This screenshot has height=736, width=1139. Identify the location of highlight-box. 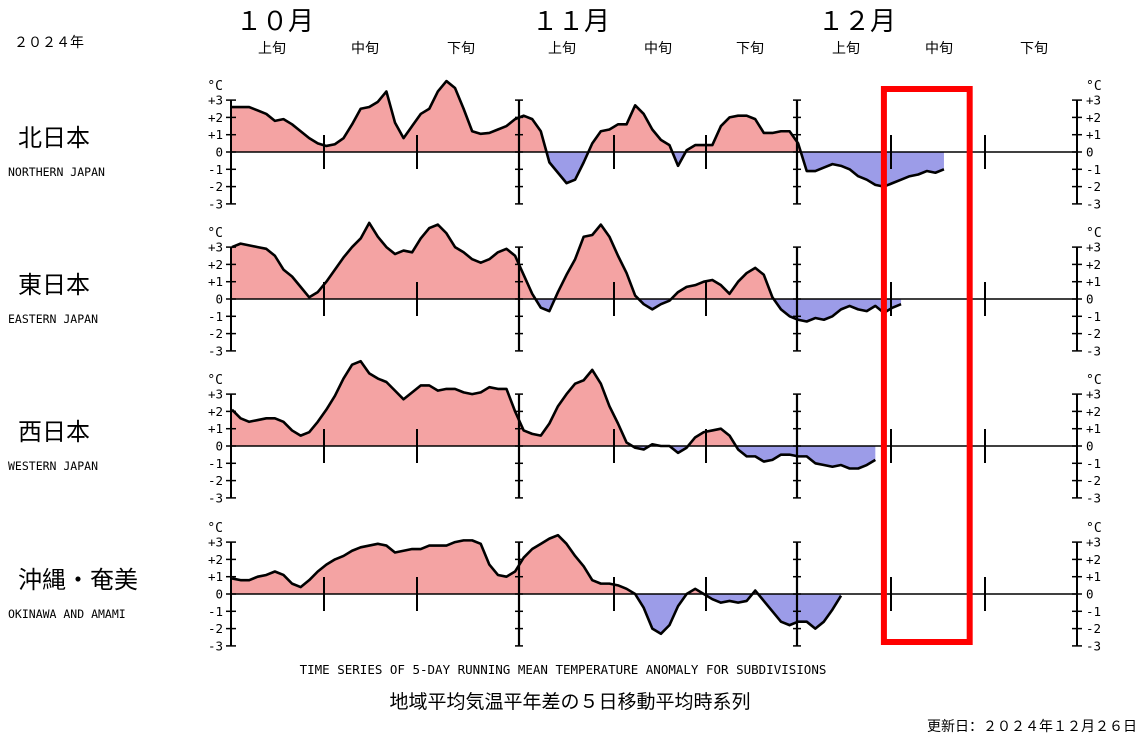
(926, 365).